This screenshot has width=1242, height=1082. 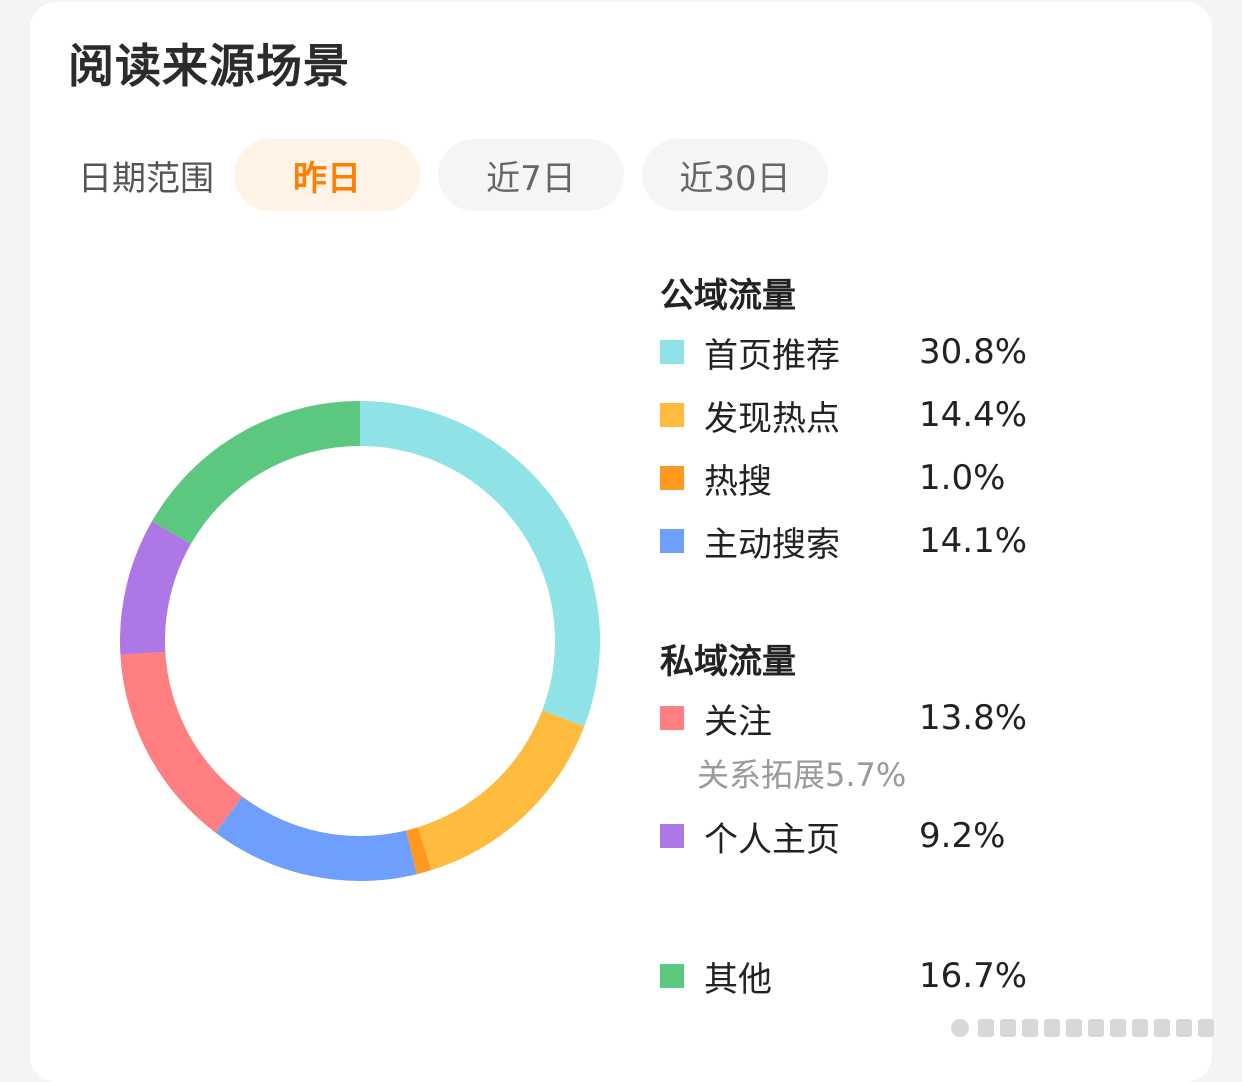 What do you see at coordinates (833, 479) in the screenshot?
I see `legend-item-hot-search: 热搜 1.0%` at bounding box center [833, 479].